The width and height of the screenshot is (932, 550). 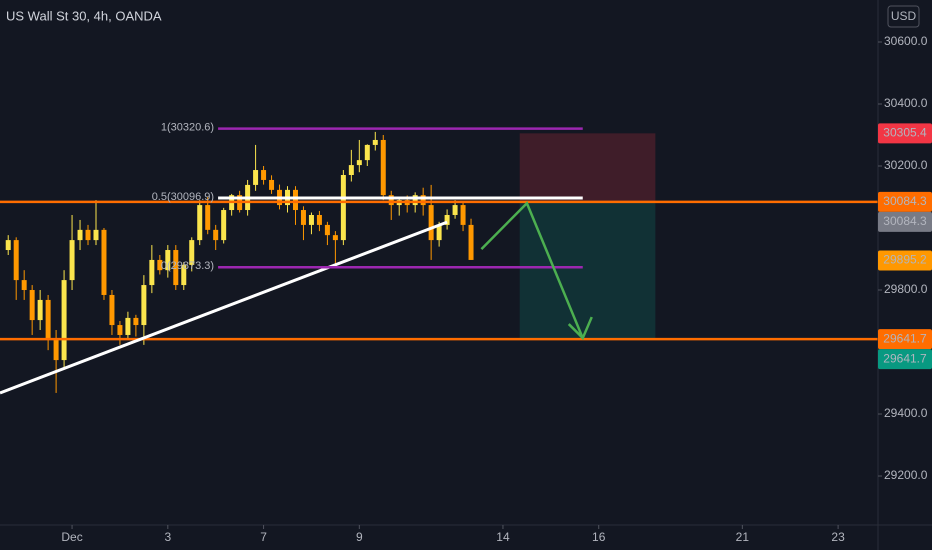 What do you see at coordinates (906, 289) in the screenshot?
I see `y-tick-label: 29800.0` at bounding box center [906, 289].